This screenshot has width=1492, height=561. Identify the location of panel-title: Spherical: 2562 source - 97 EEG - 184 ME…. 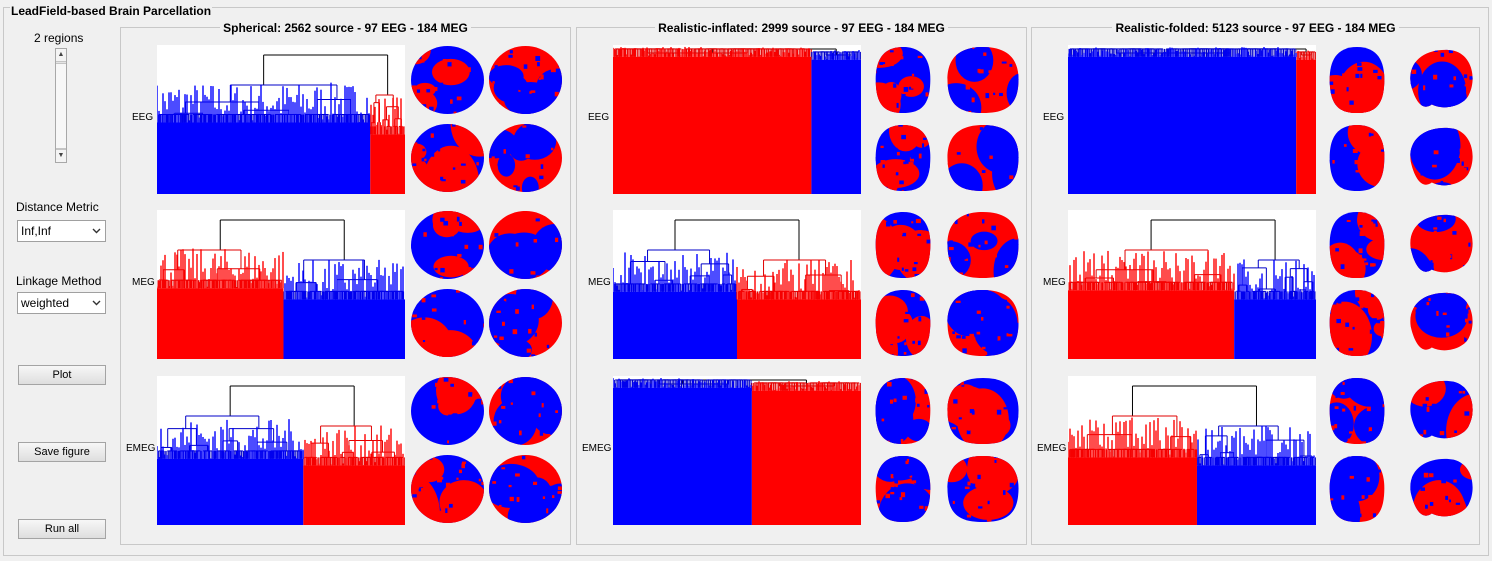
(345, 28).